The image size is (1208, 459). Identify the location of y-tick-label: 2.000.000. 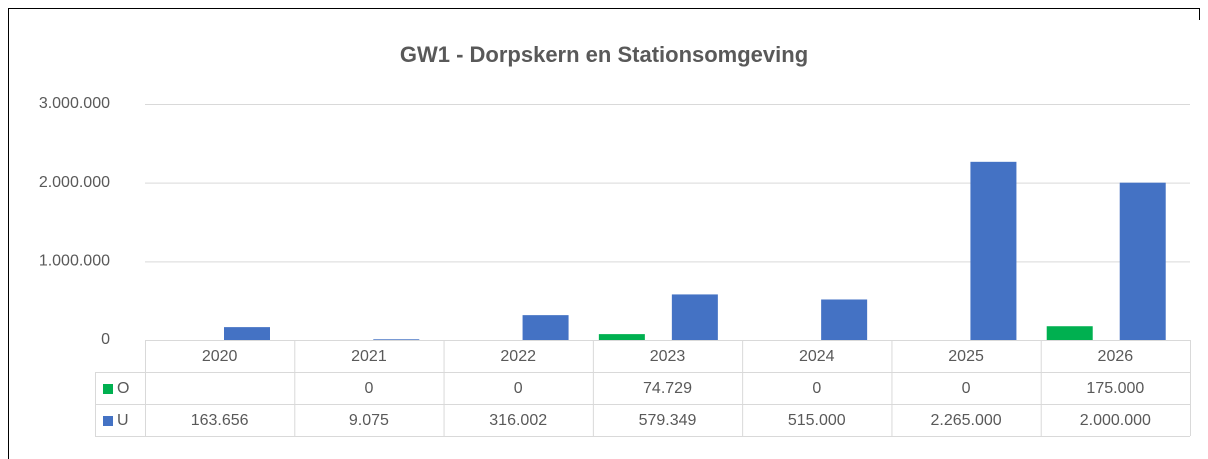
(74, 182).